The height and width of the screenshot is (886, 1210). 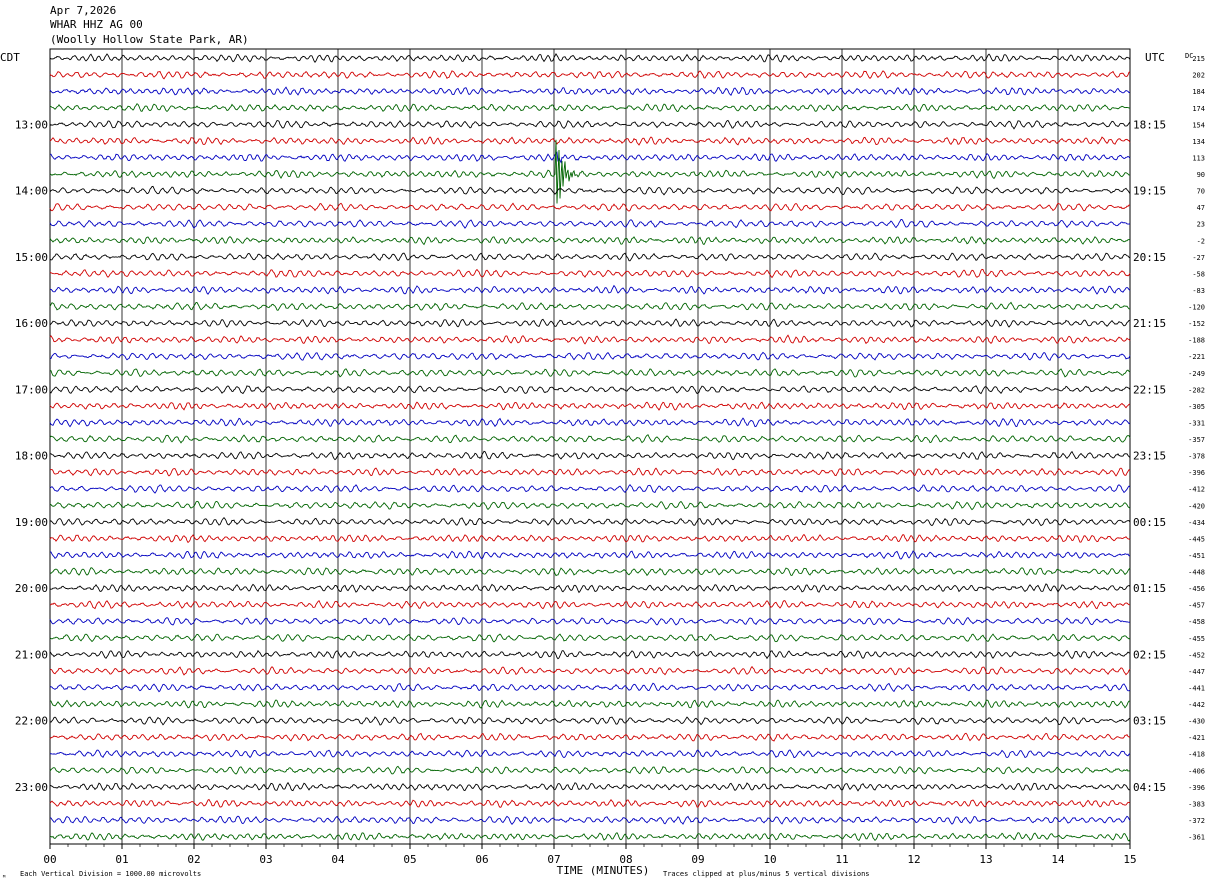 What do you see at coordinates (1198, 92) in the screenshot?
I see `dc-offset-label: 184` at bounding box center [1198, 92].